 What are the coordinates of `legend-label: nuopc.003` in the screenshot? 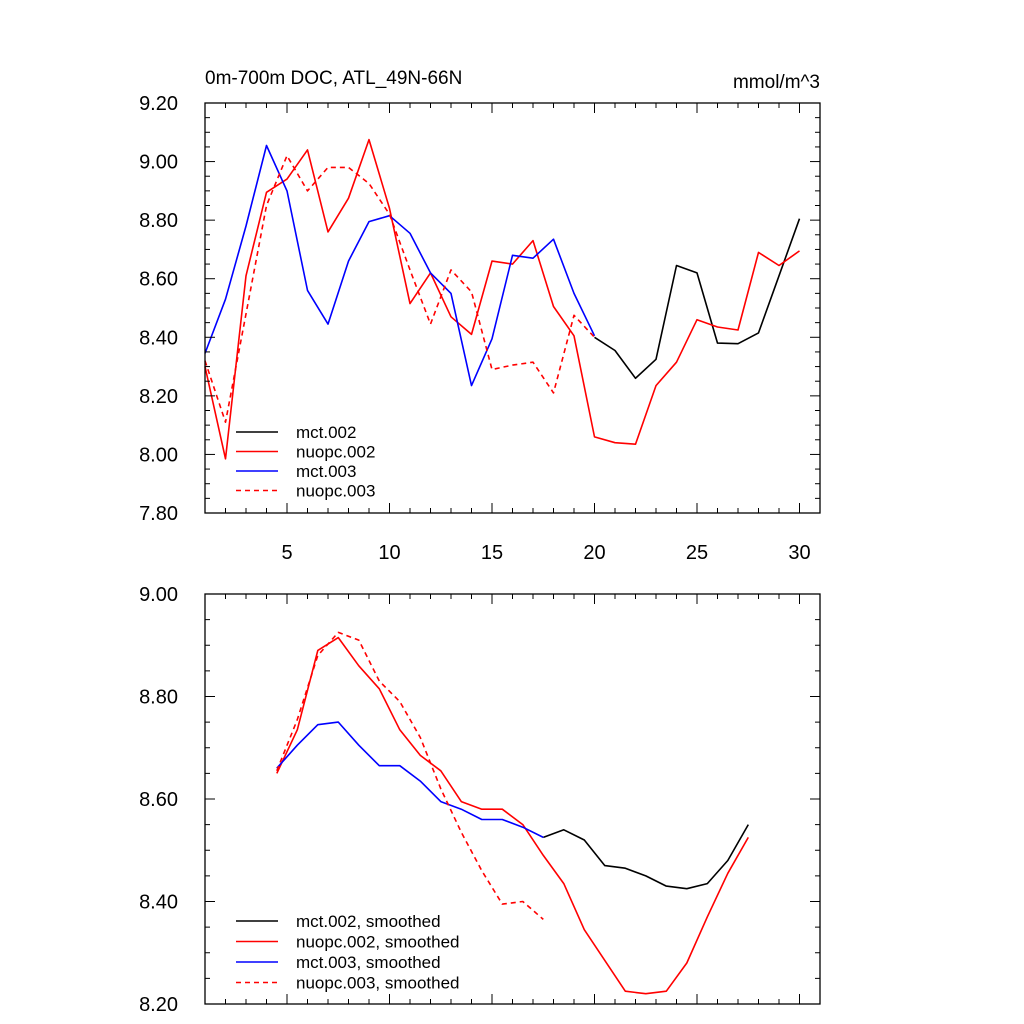 It's located at (335, 491).